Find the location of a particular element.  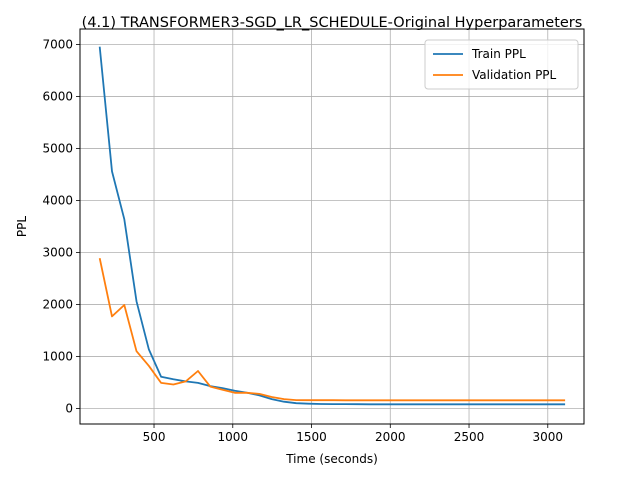

y-tick-label: 7000 is located at coordinates (57, 45).